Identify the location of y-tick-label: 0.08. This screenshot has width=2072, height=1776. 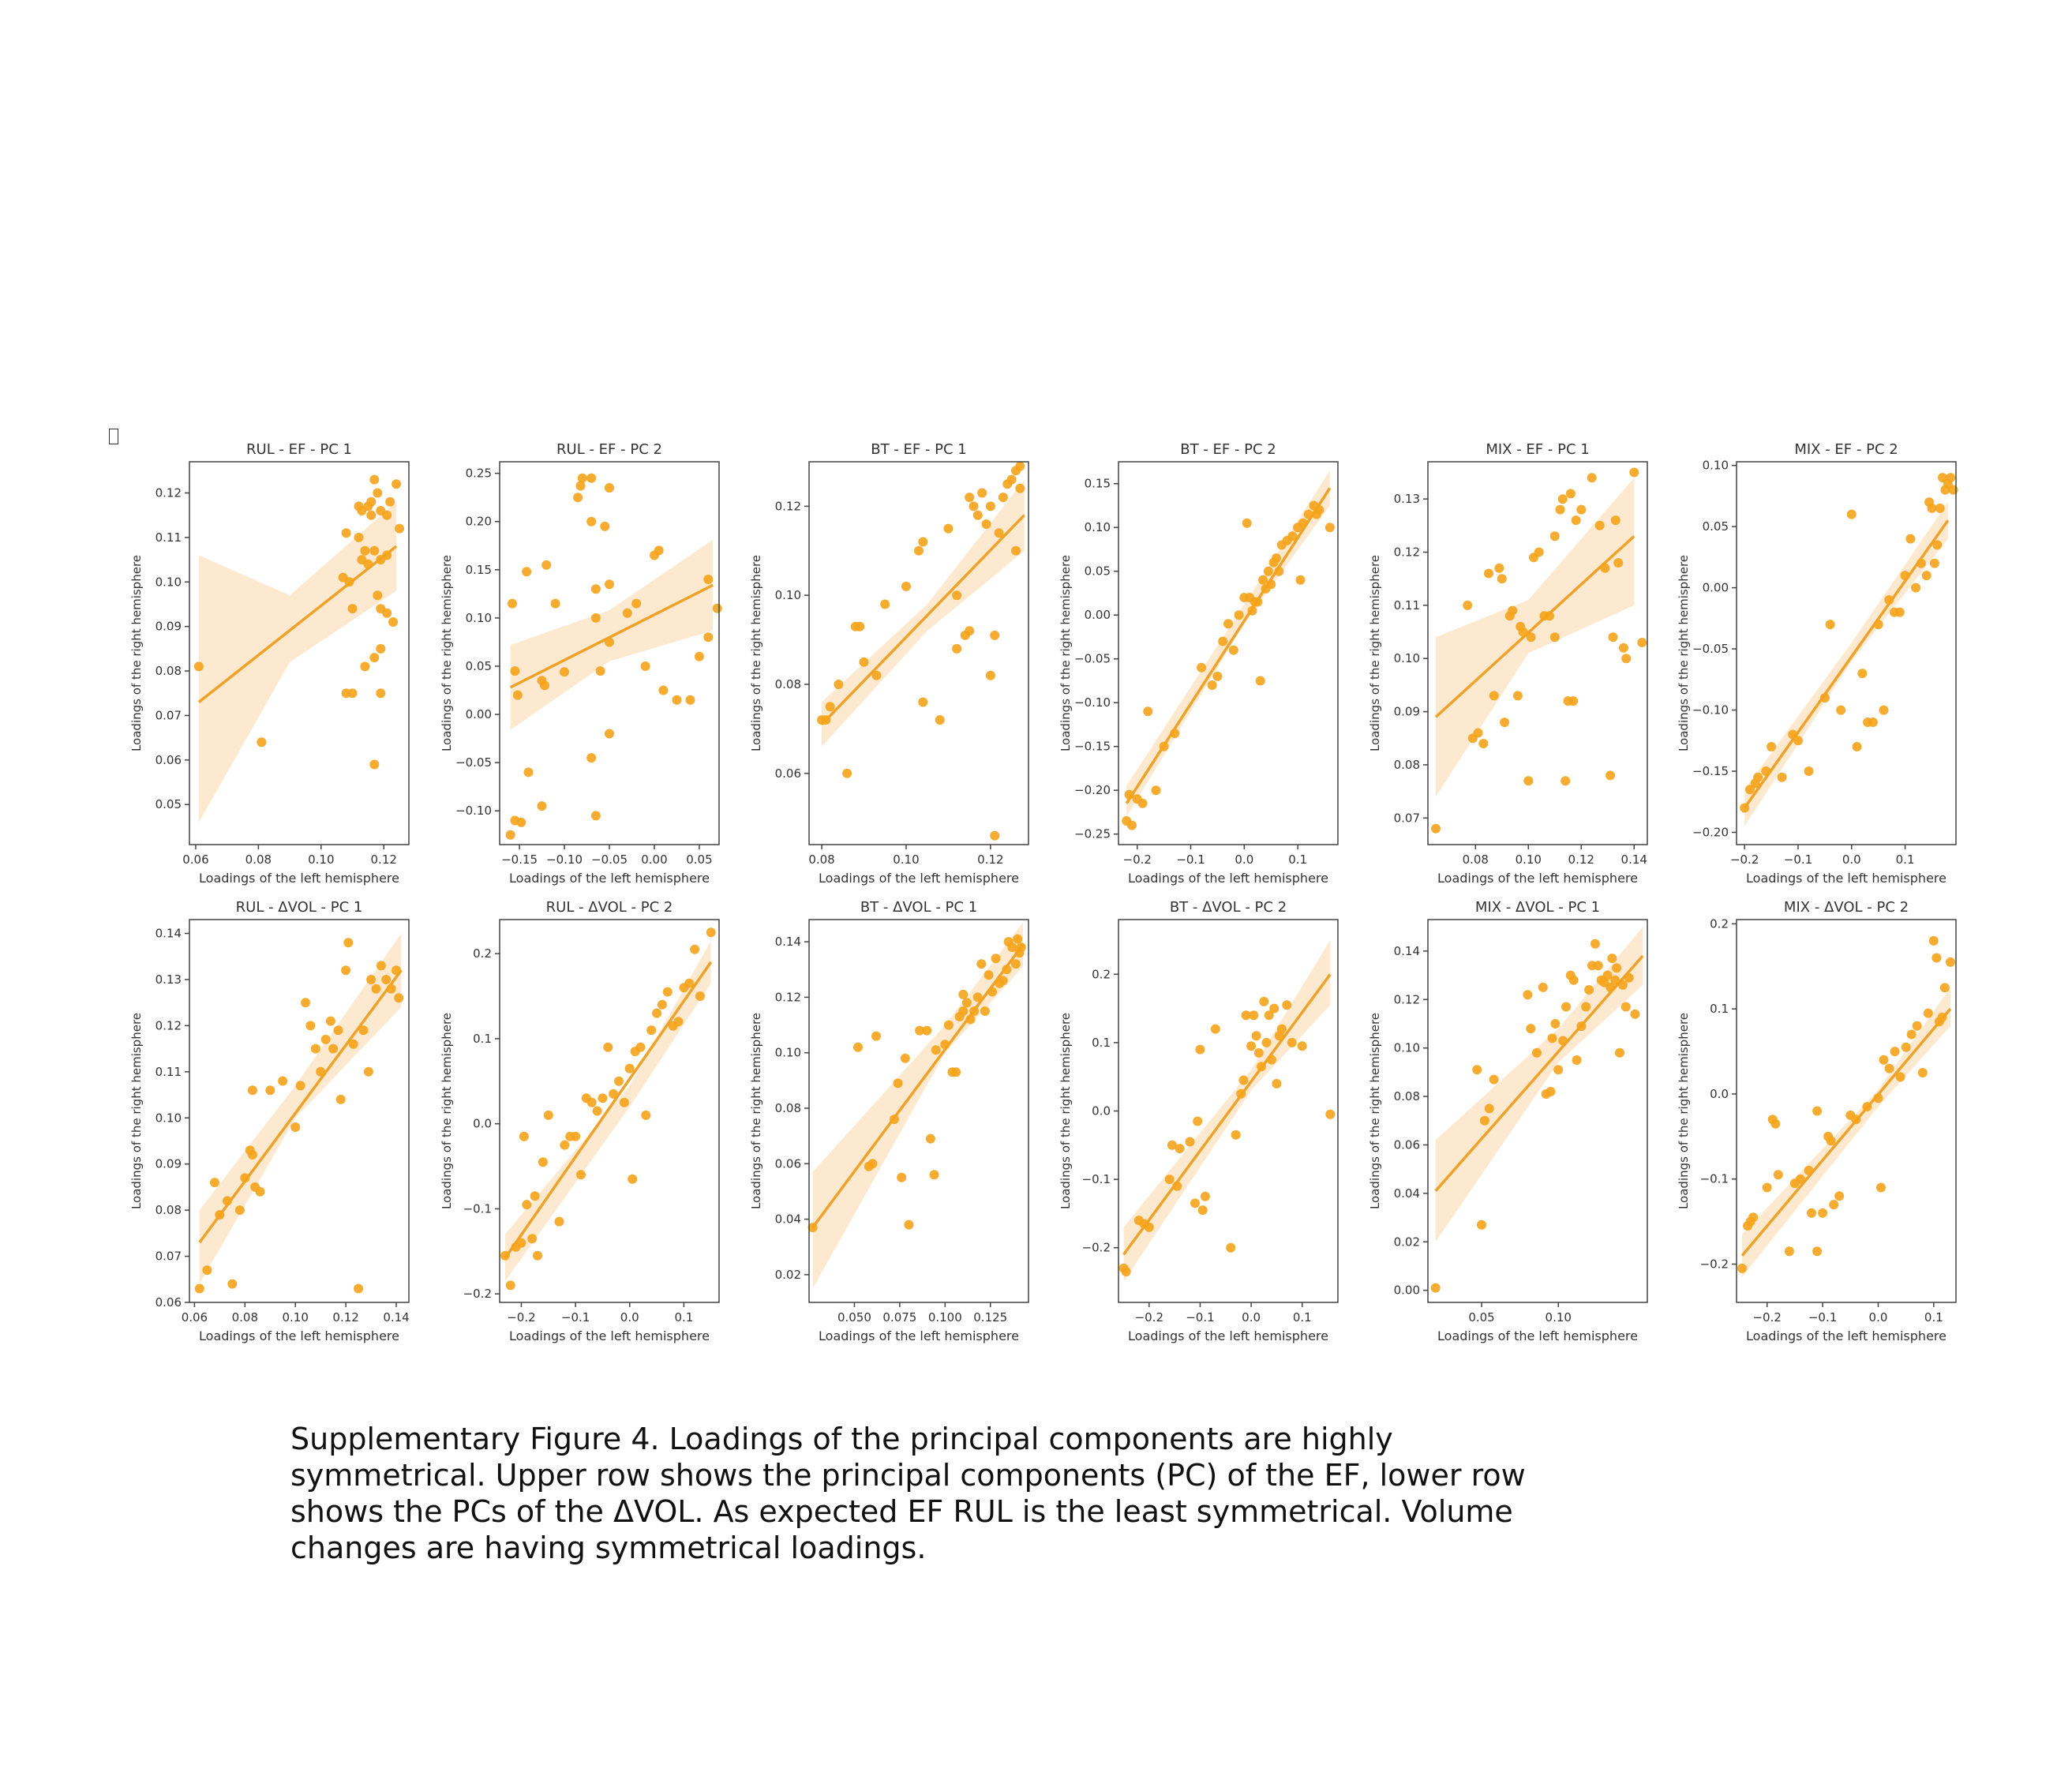
(168, 671).